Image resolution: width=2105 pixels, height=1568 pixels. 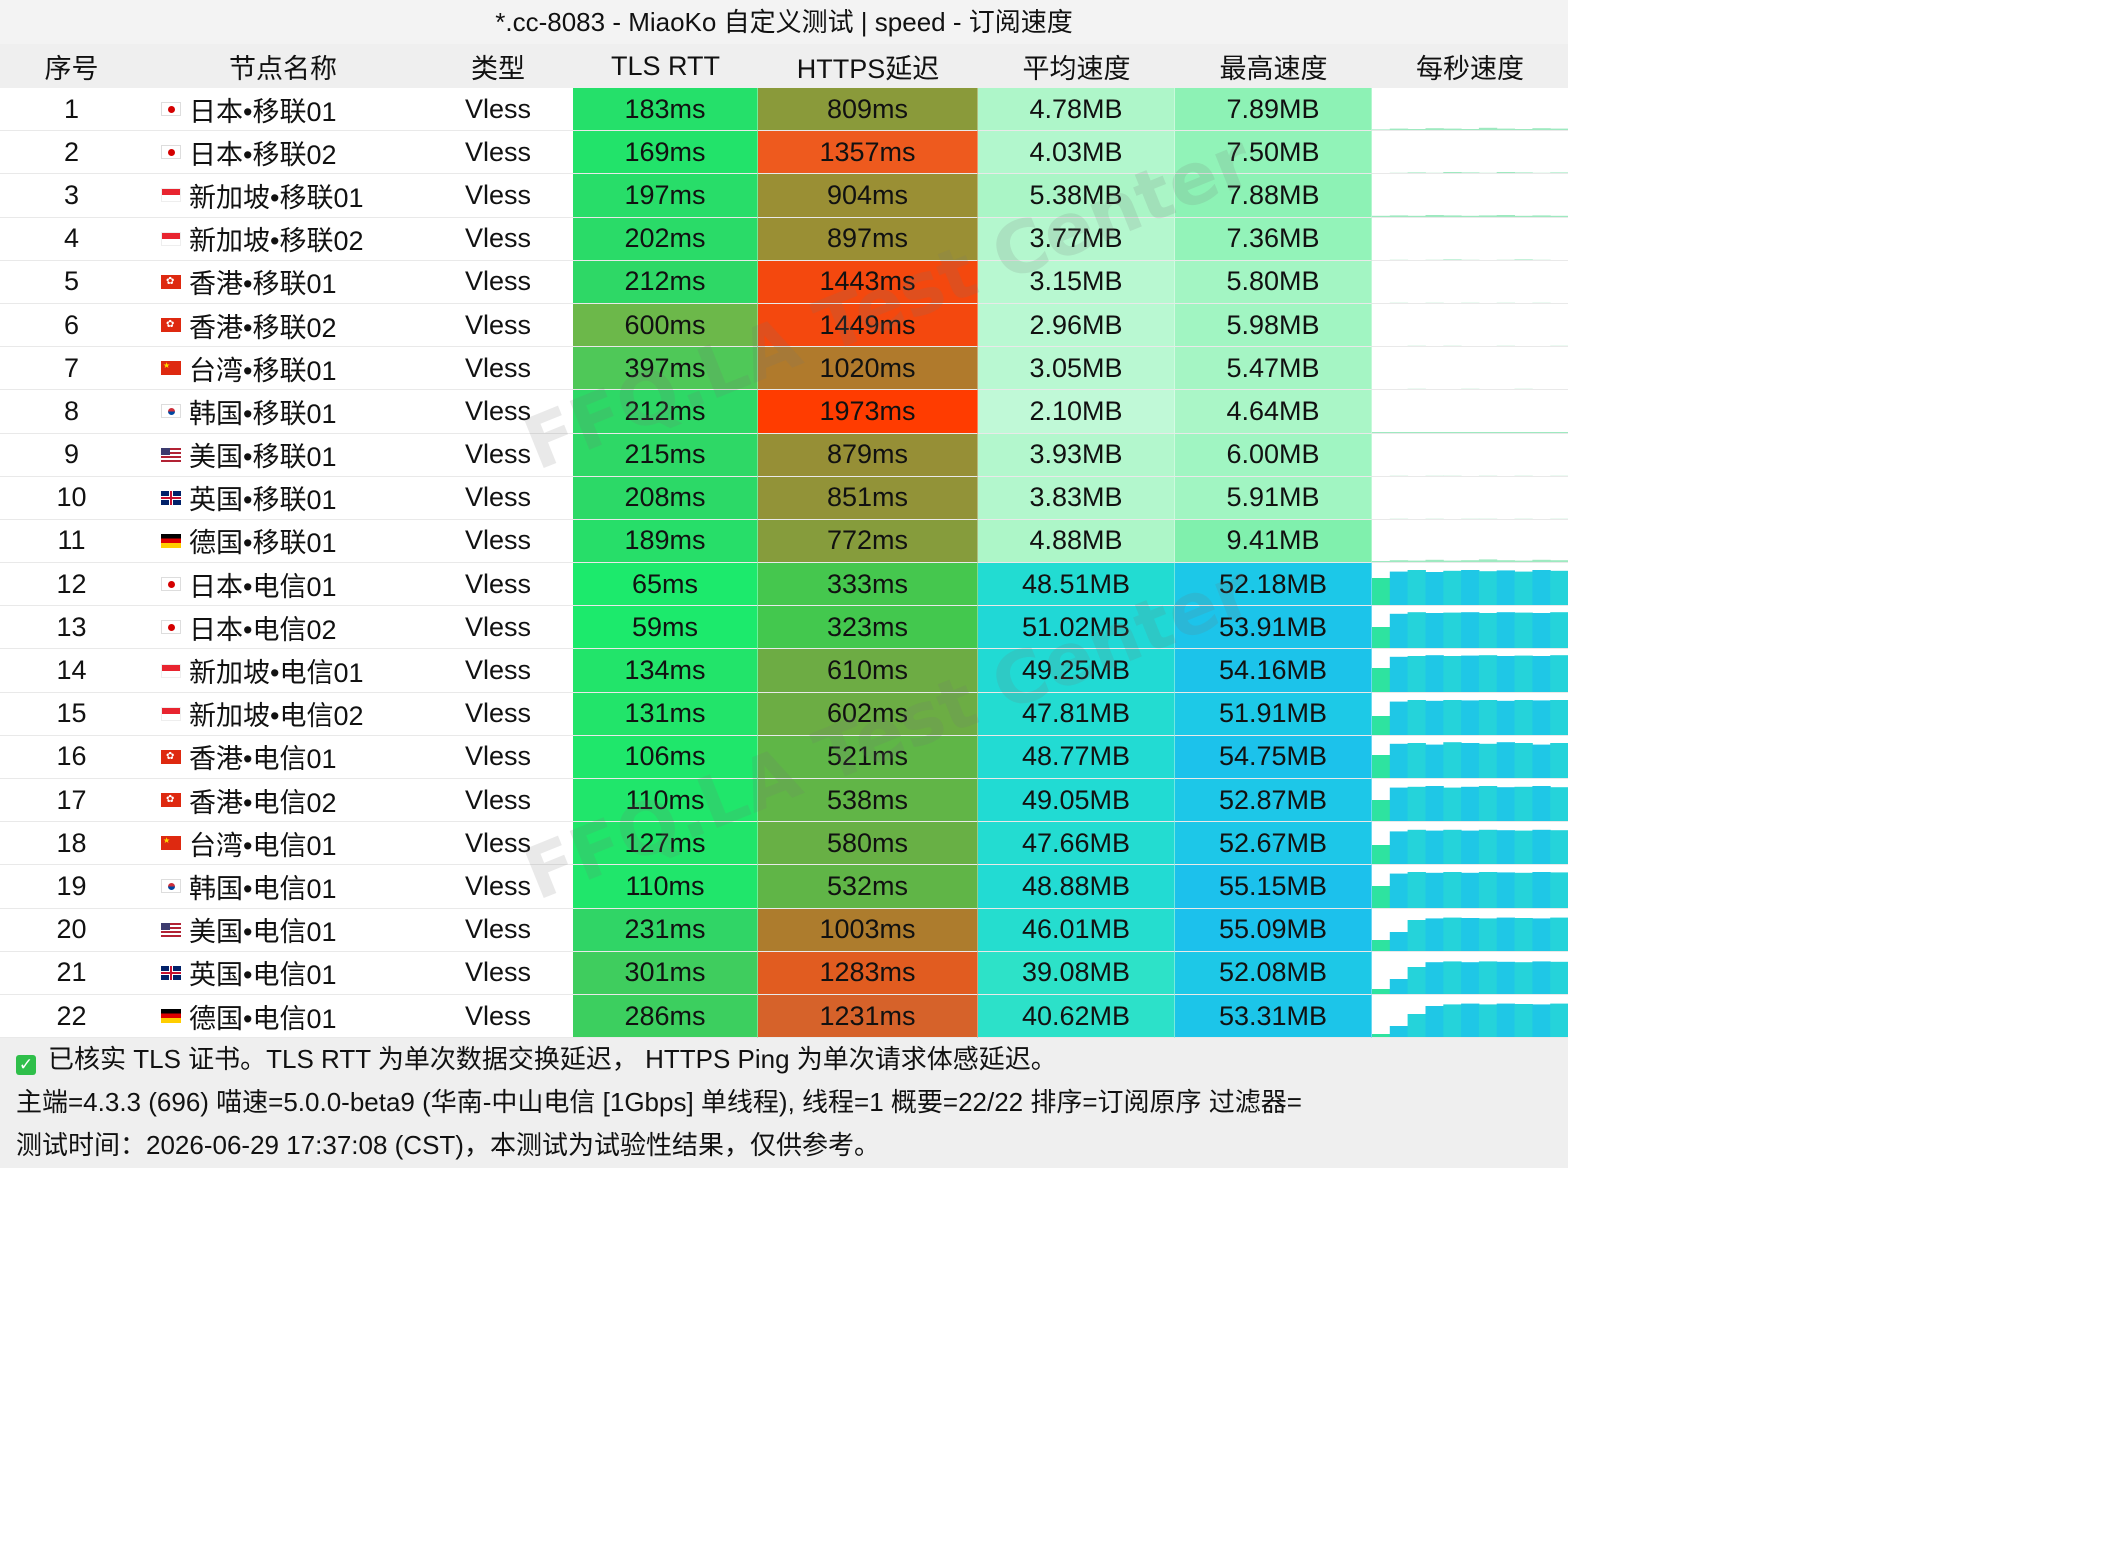 I want to click on col-name: 节点名称, so click(x=283, y=68).